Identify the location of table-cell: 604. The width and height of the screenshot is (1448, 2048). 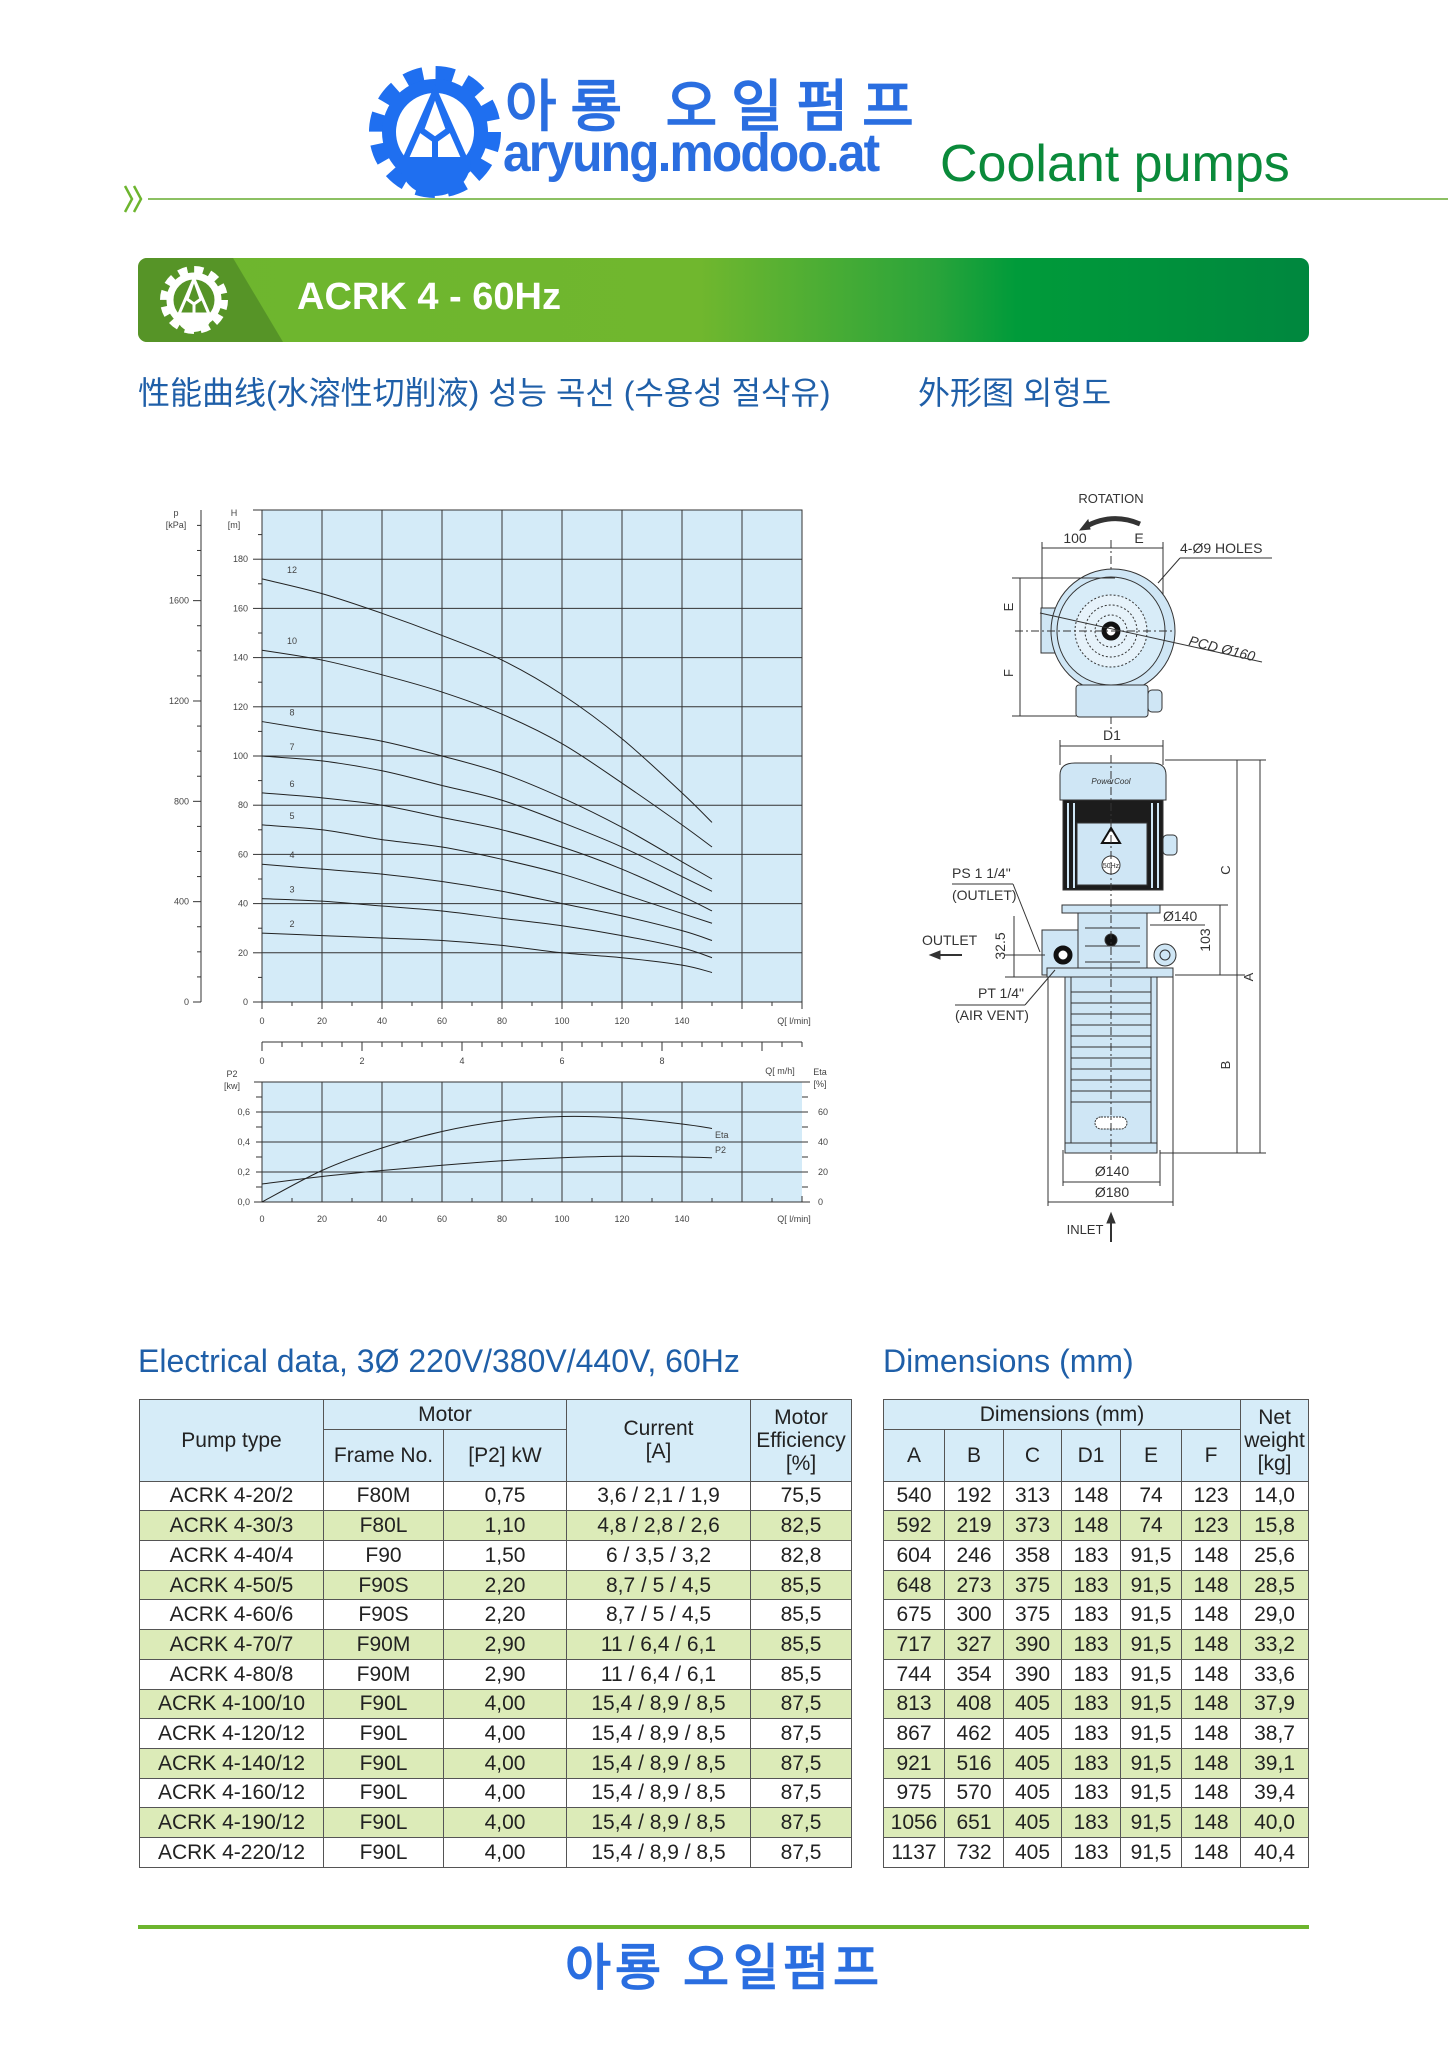
(914, 1555).